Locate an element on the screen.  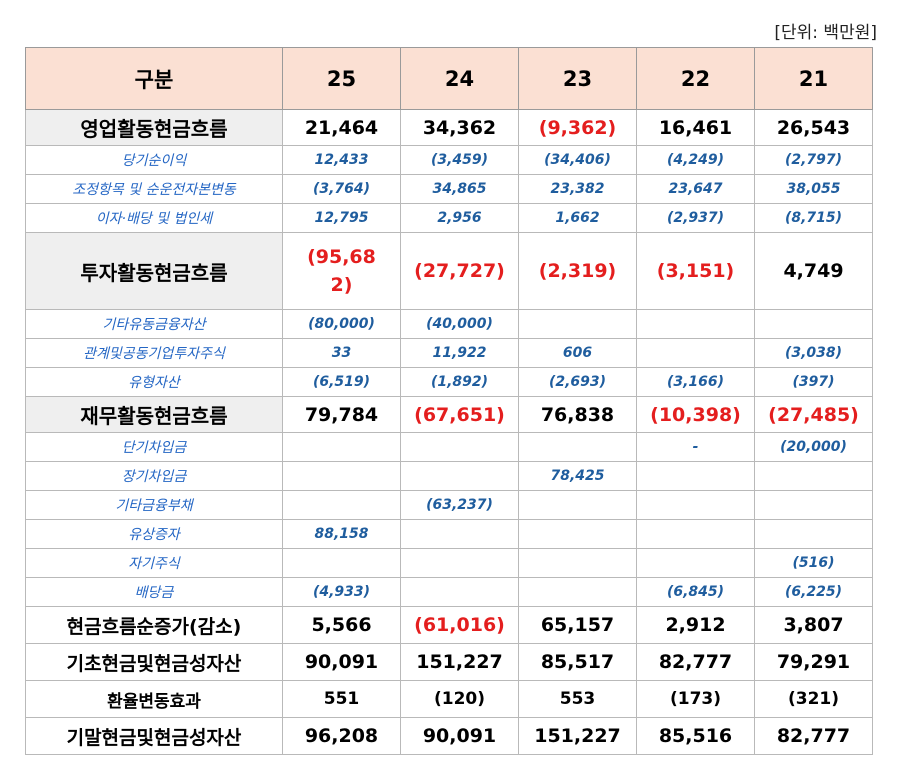
cell-value: (6,519) is located at coordinates (341, 382).